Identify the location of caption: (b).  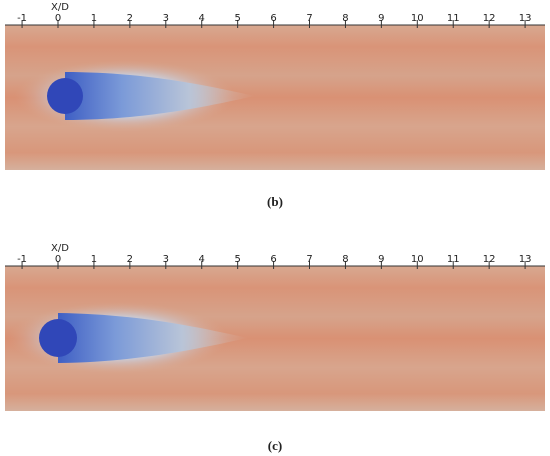
(275, 201).